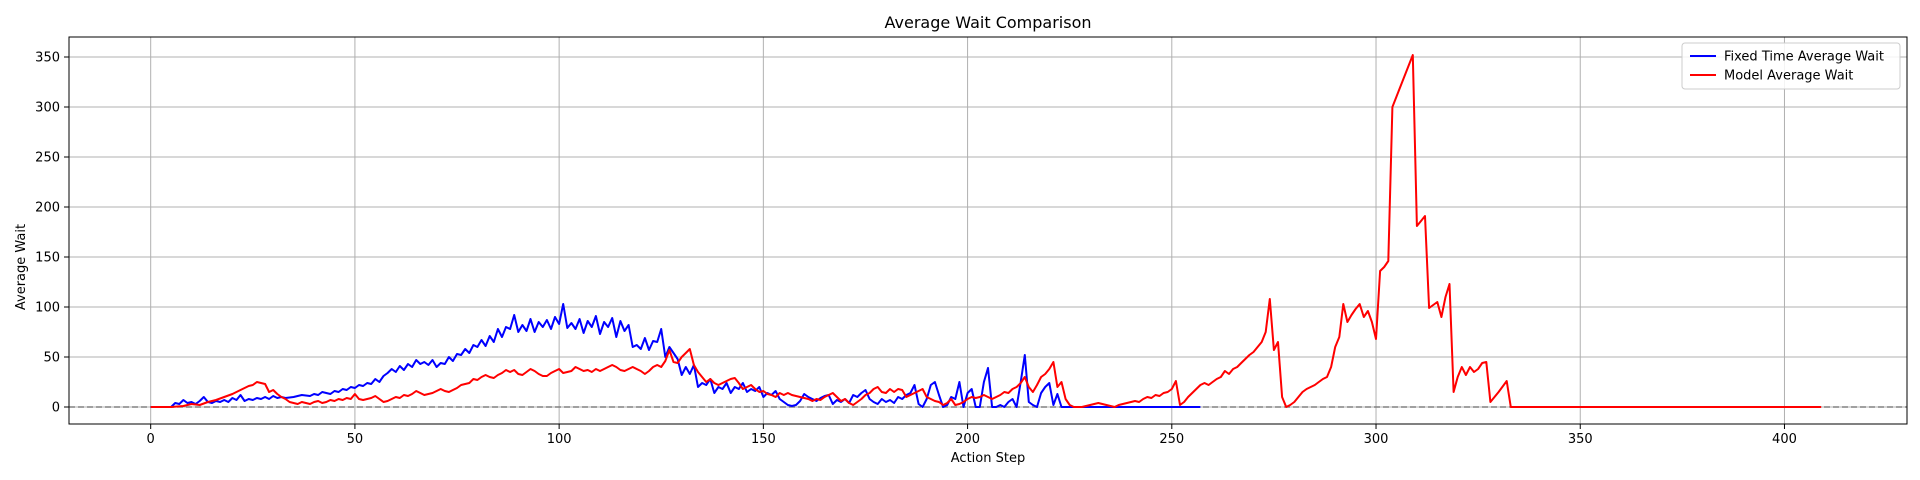 This screenshot has height=480, width=1920. I want to click on x-tick-label: 0, so click(151, 439).